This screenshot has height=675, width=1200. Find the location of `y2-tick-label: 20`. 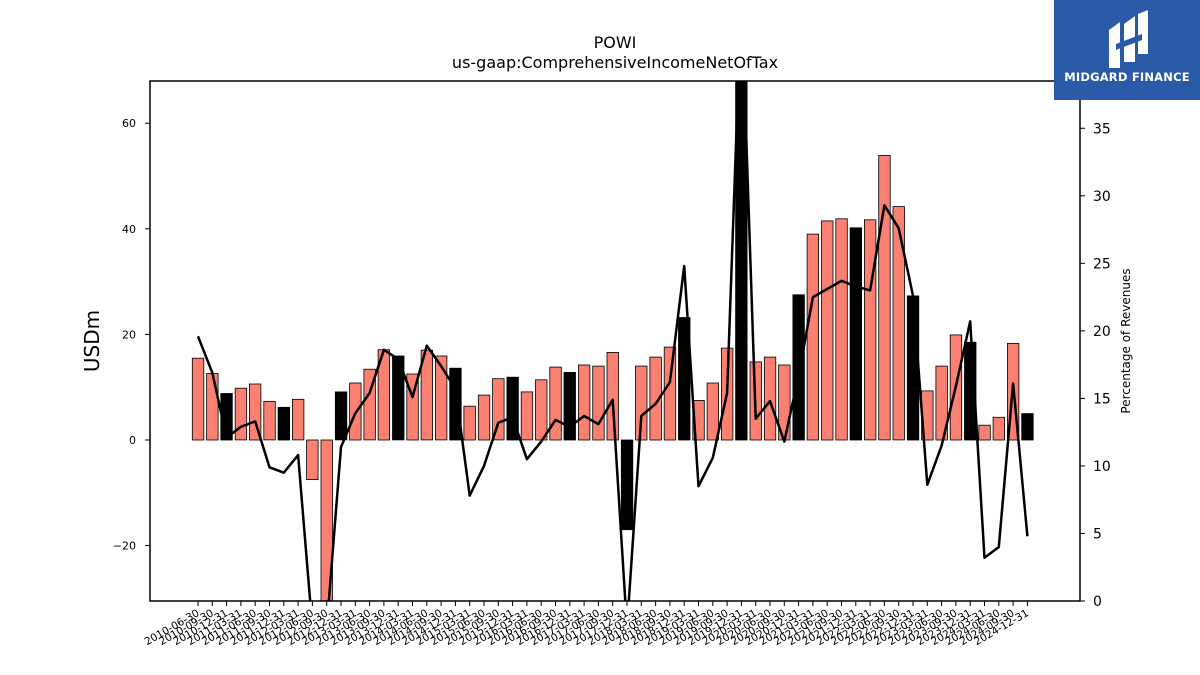

y2-tick-label: 20 is located at coordinates (1102, 332).